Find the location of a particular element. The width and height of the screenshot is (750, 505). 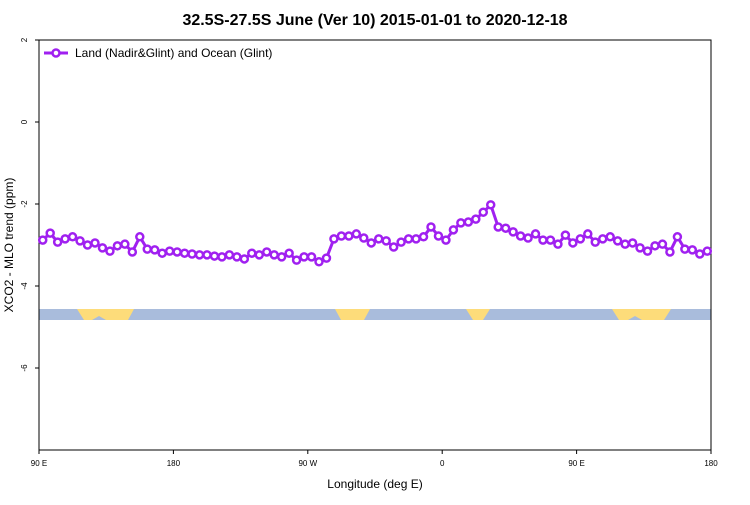

y-axis-label: XCO2 - MLO trend (ppm) is located at coordinates (9, 245).